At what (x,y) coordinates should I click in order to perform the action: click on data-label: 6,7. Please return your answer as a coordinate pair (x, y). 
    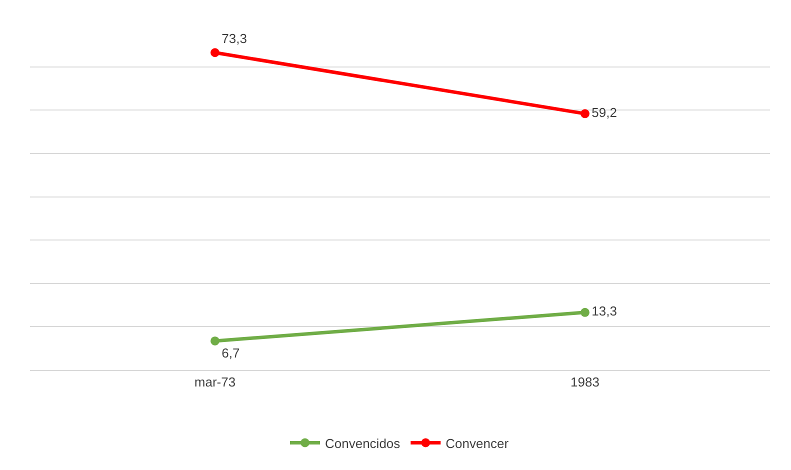
    Looking at the image, I should click on (231, 352).